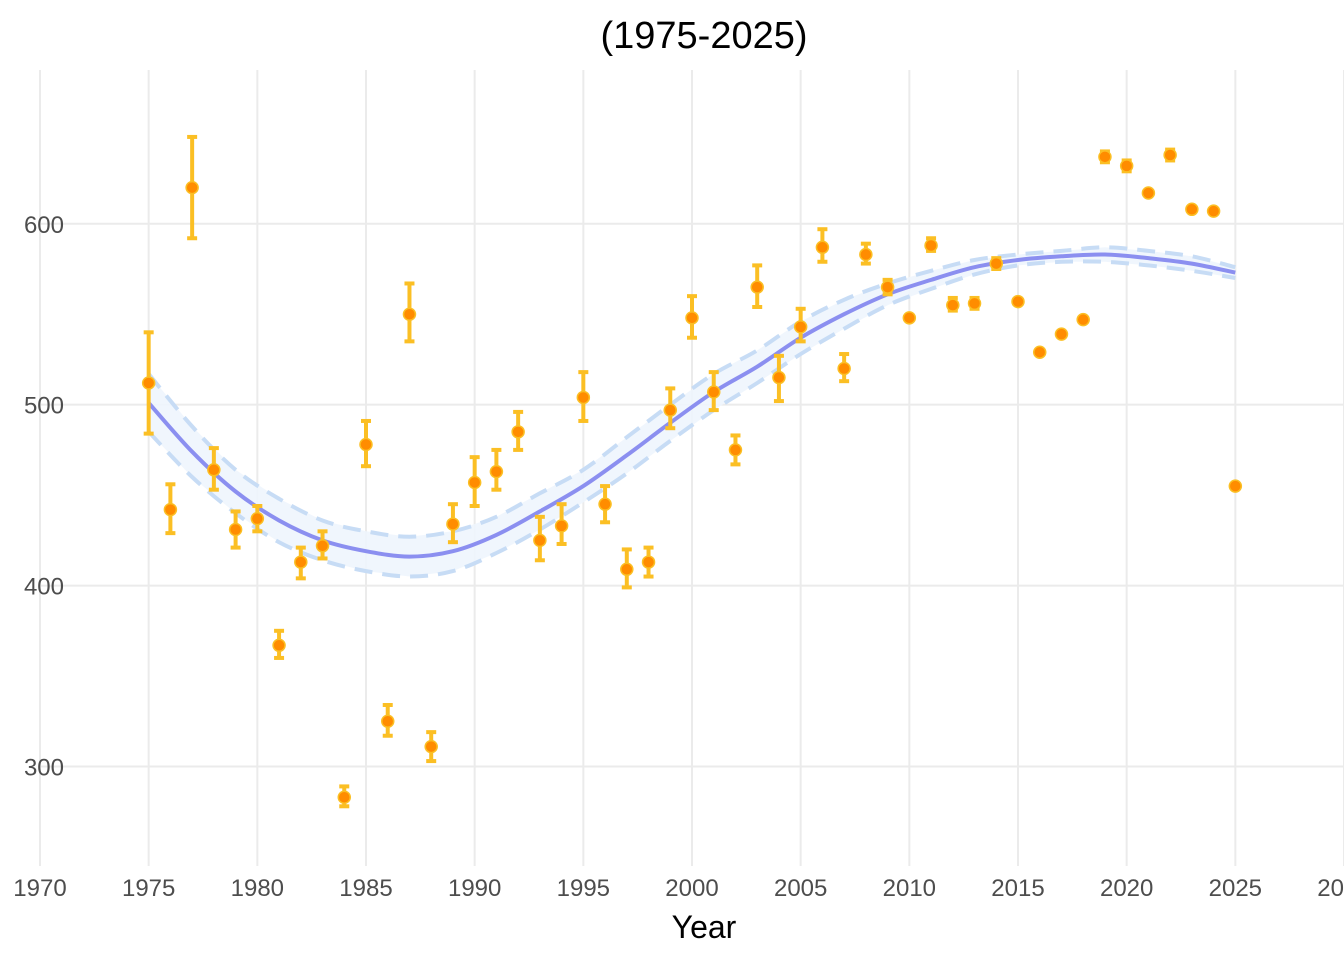 The image size is (1344, 960). I want to click on x-tick-label: 1995, so click(583, 888).